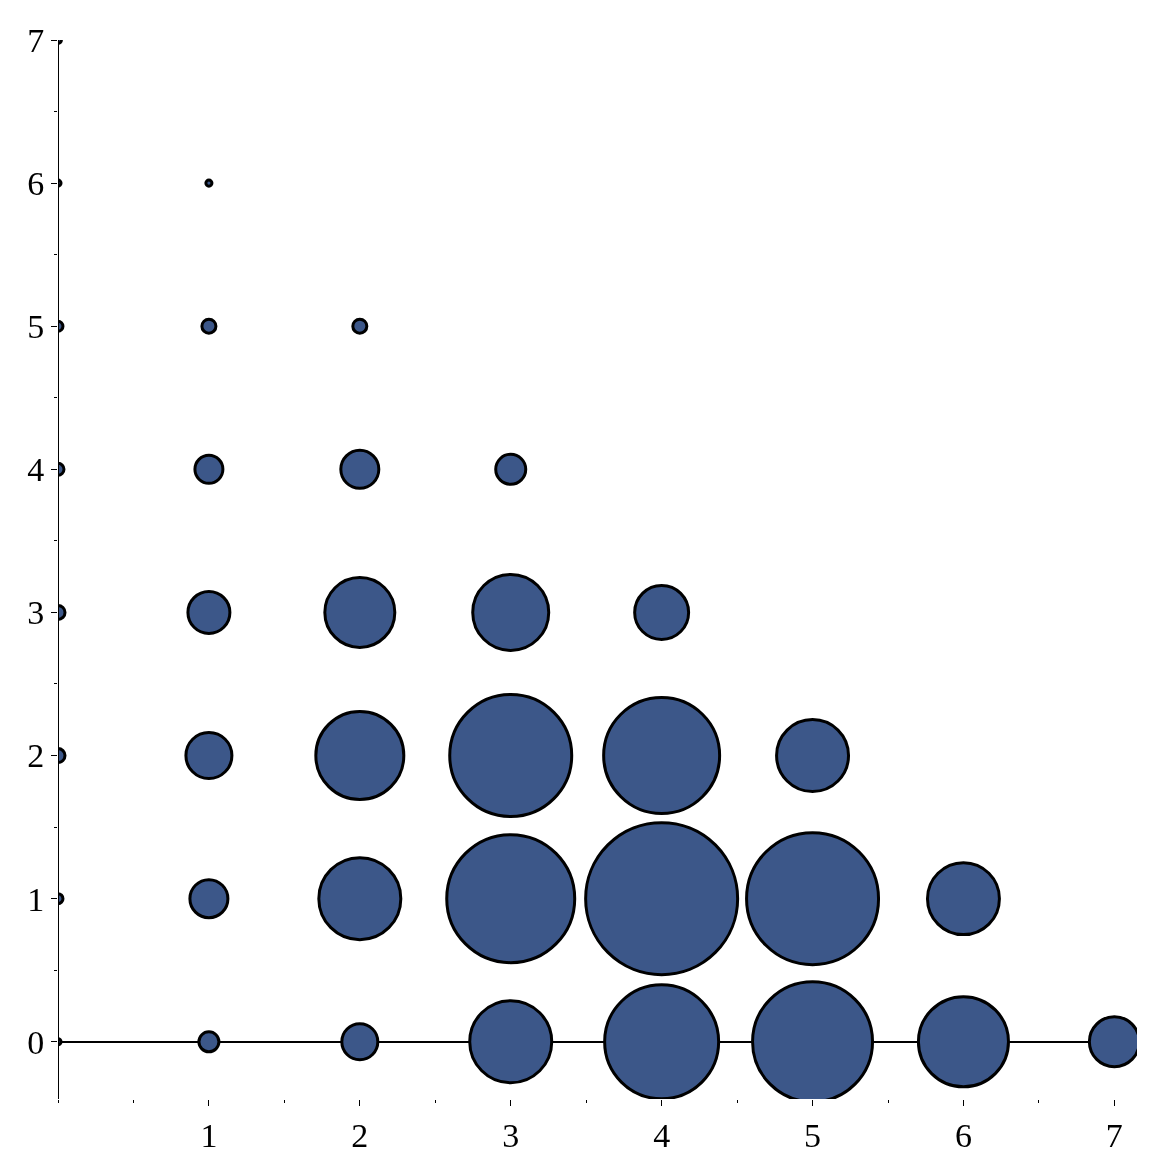 This screenshot has width=1157, height=1157. What do you see at coordinates (36, 470) in the screenshot?
I see `y-tick-label: 4` at bounding box center [36, 470].